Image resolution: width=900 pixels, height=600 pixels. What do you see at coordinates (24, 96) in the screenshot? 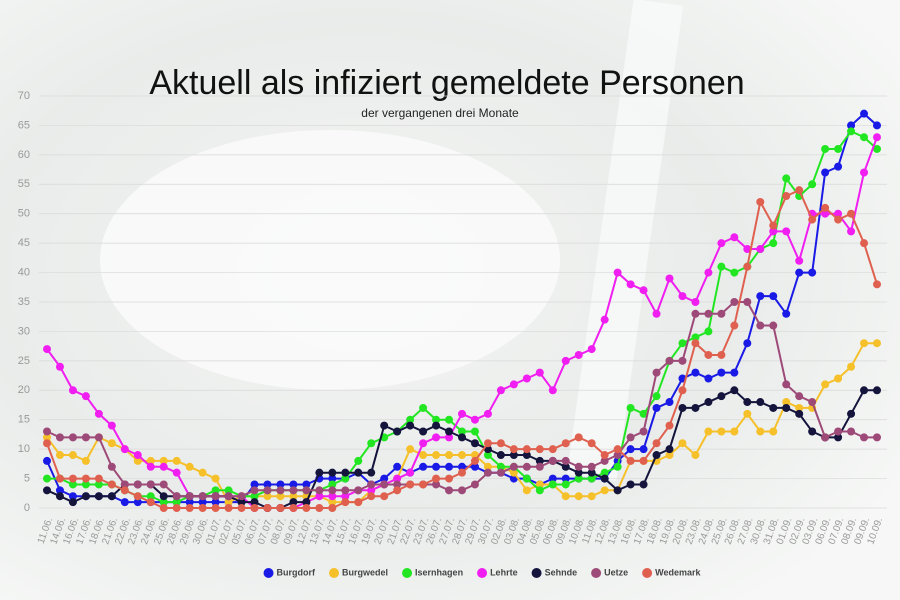
I see `y-tick-label: 70` at bounding box center [24, 96].